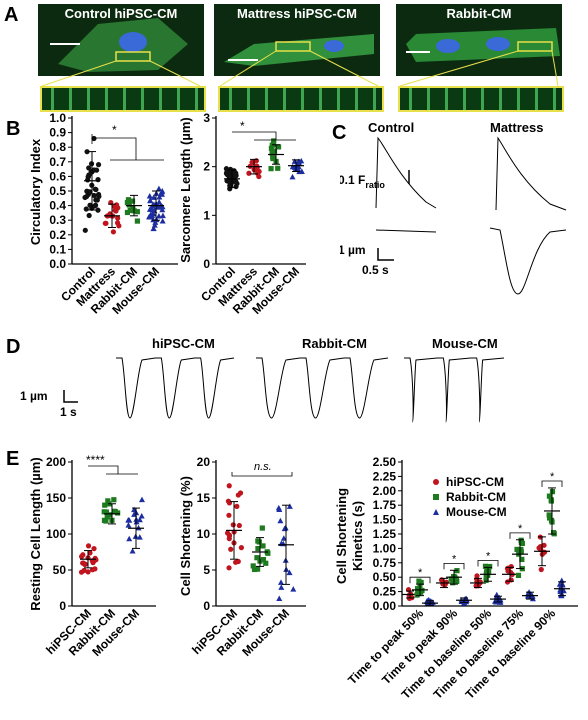 The height and width of the screenshot is (720, 588). What do you see at coordinates (391, 127) in the screenshot?
I see `trace-title-control: Control` at bounding box center [391, 127].